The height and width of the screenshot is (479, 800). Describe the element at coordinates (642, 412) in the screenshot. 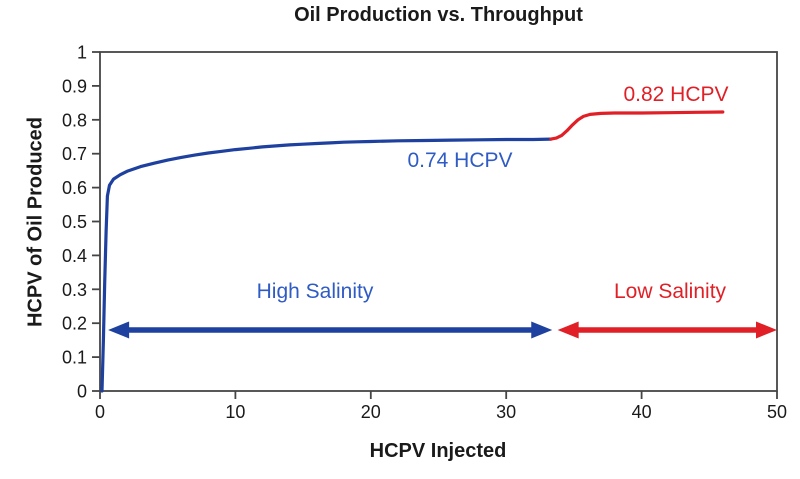

I see `x-tick-label: 40` at that location.